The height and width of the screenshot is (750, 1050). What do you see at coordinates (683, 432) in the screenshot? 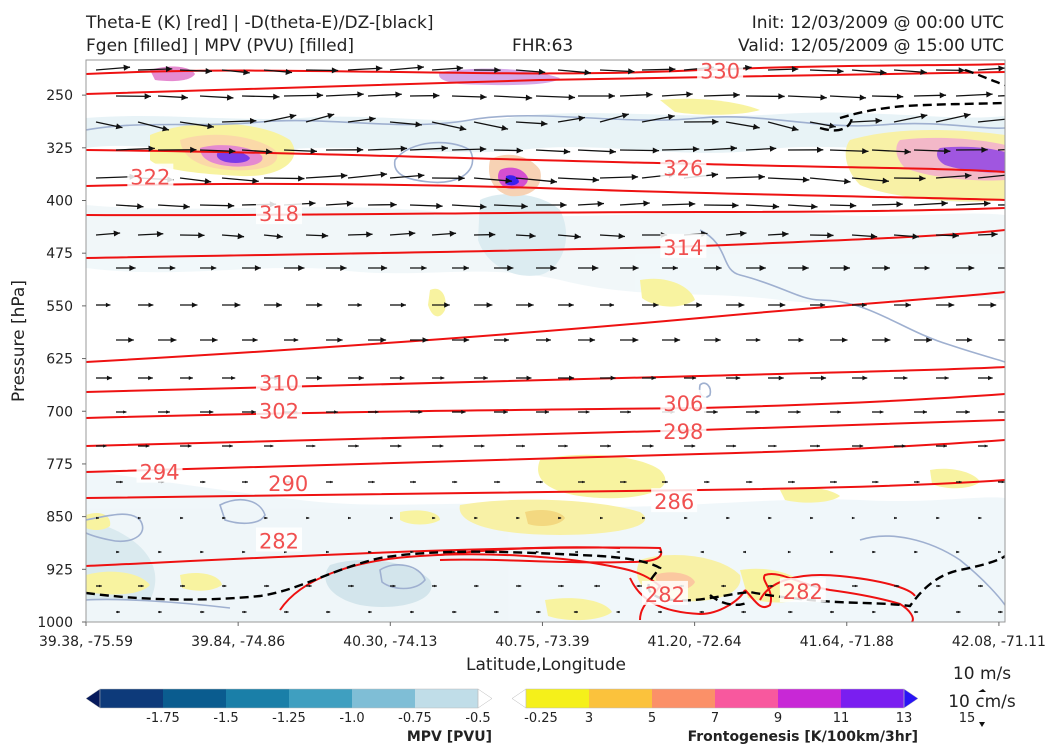
I see `theta-e-label: 298` at bounding box center [683, 432].